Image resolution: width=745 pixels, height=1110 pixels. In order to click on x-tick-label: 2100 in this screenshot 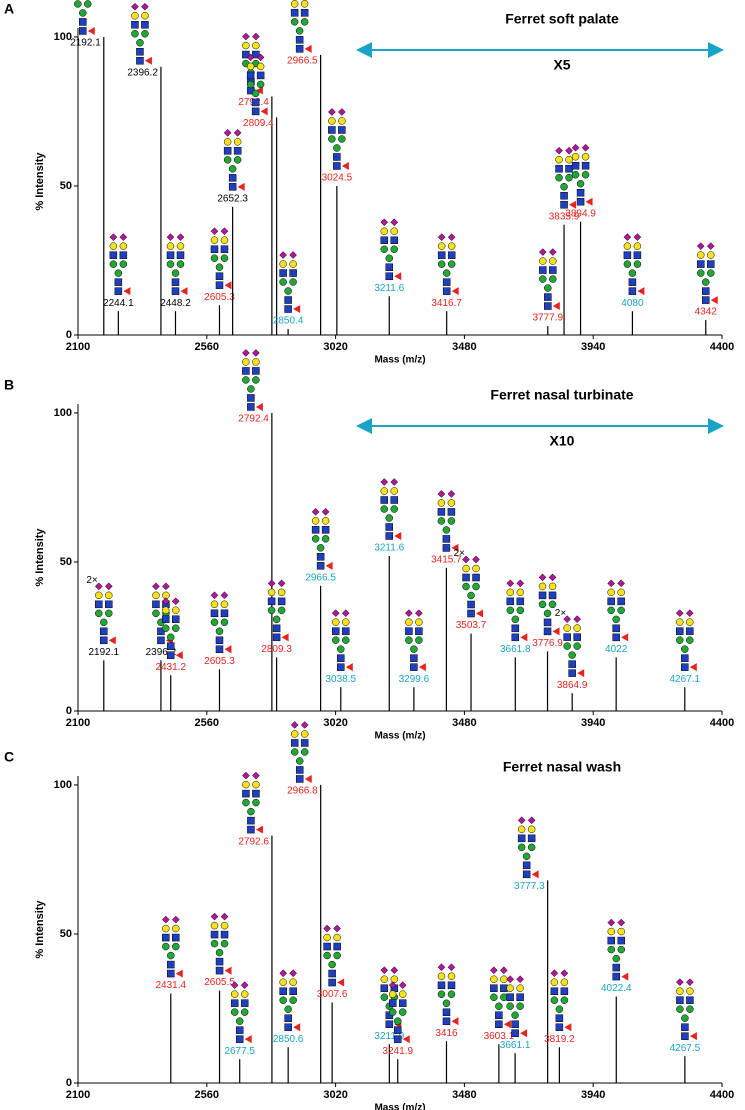, I will do `click(78, 723)`.